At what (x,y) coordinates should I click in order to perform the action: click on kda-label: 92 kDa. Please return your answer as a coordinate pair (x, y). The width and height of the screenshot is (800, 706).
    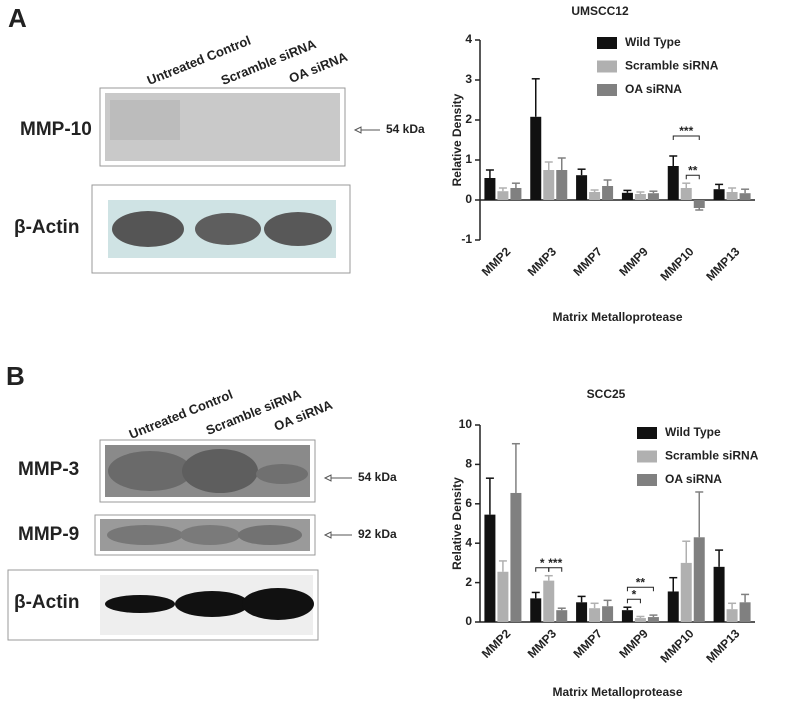
    Looking at the image, I should click on (377, 534).